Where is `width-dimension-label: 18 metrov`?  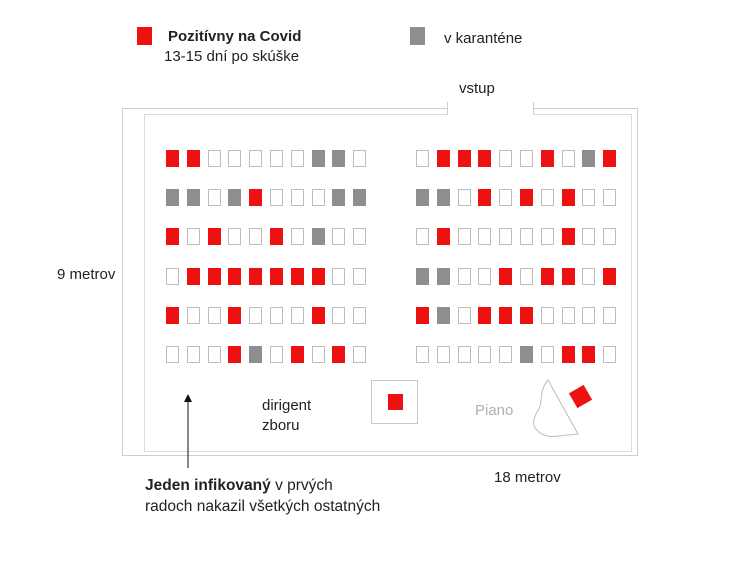
width-dimension-label: 18 metrov is located at coordinates (527, 477).